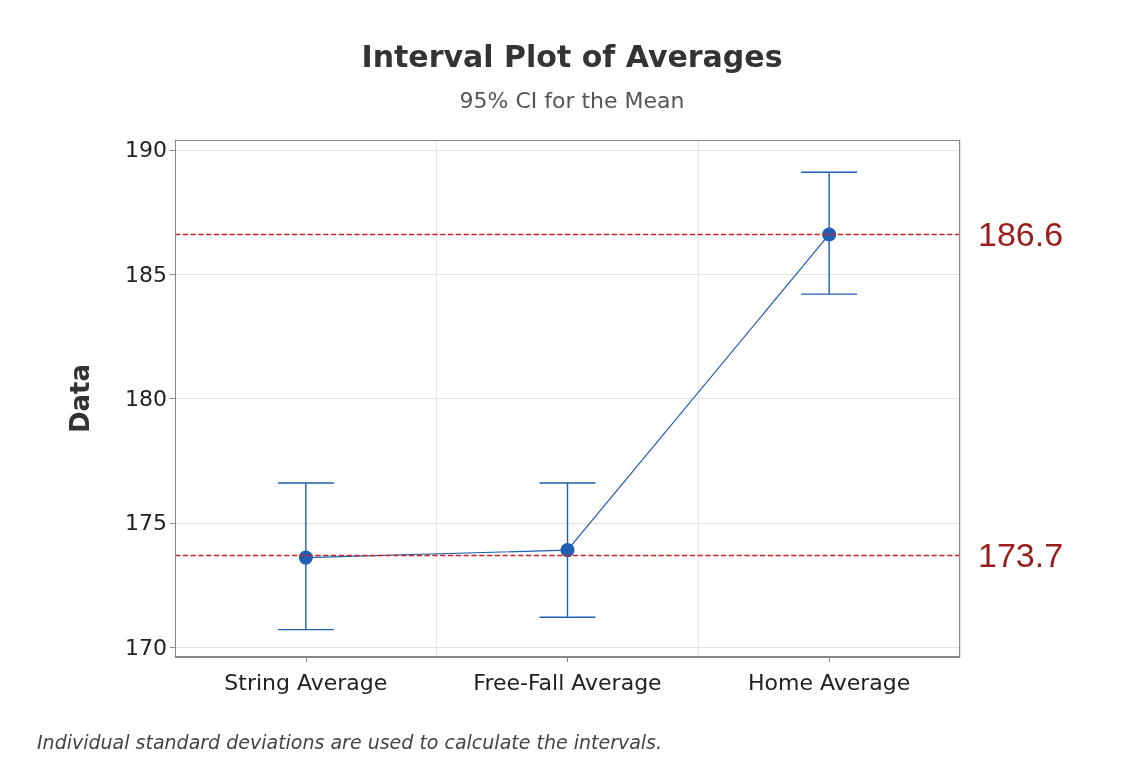  I want to click on text: Individual standard deviations are used to calculate the intervals., so click(350, 741).